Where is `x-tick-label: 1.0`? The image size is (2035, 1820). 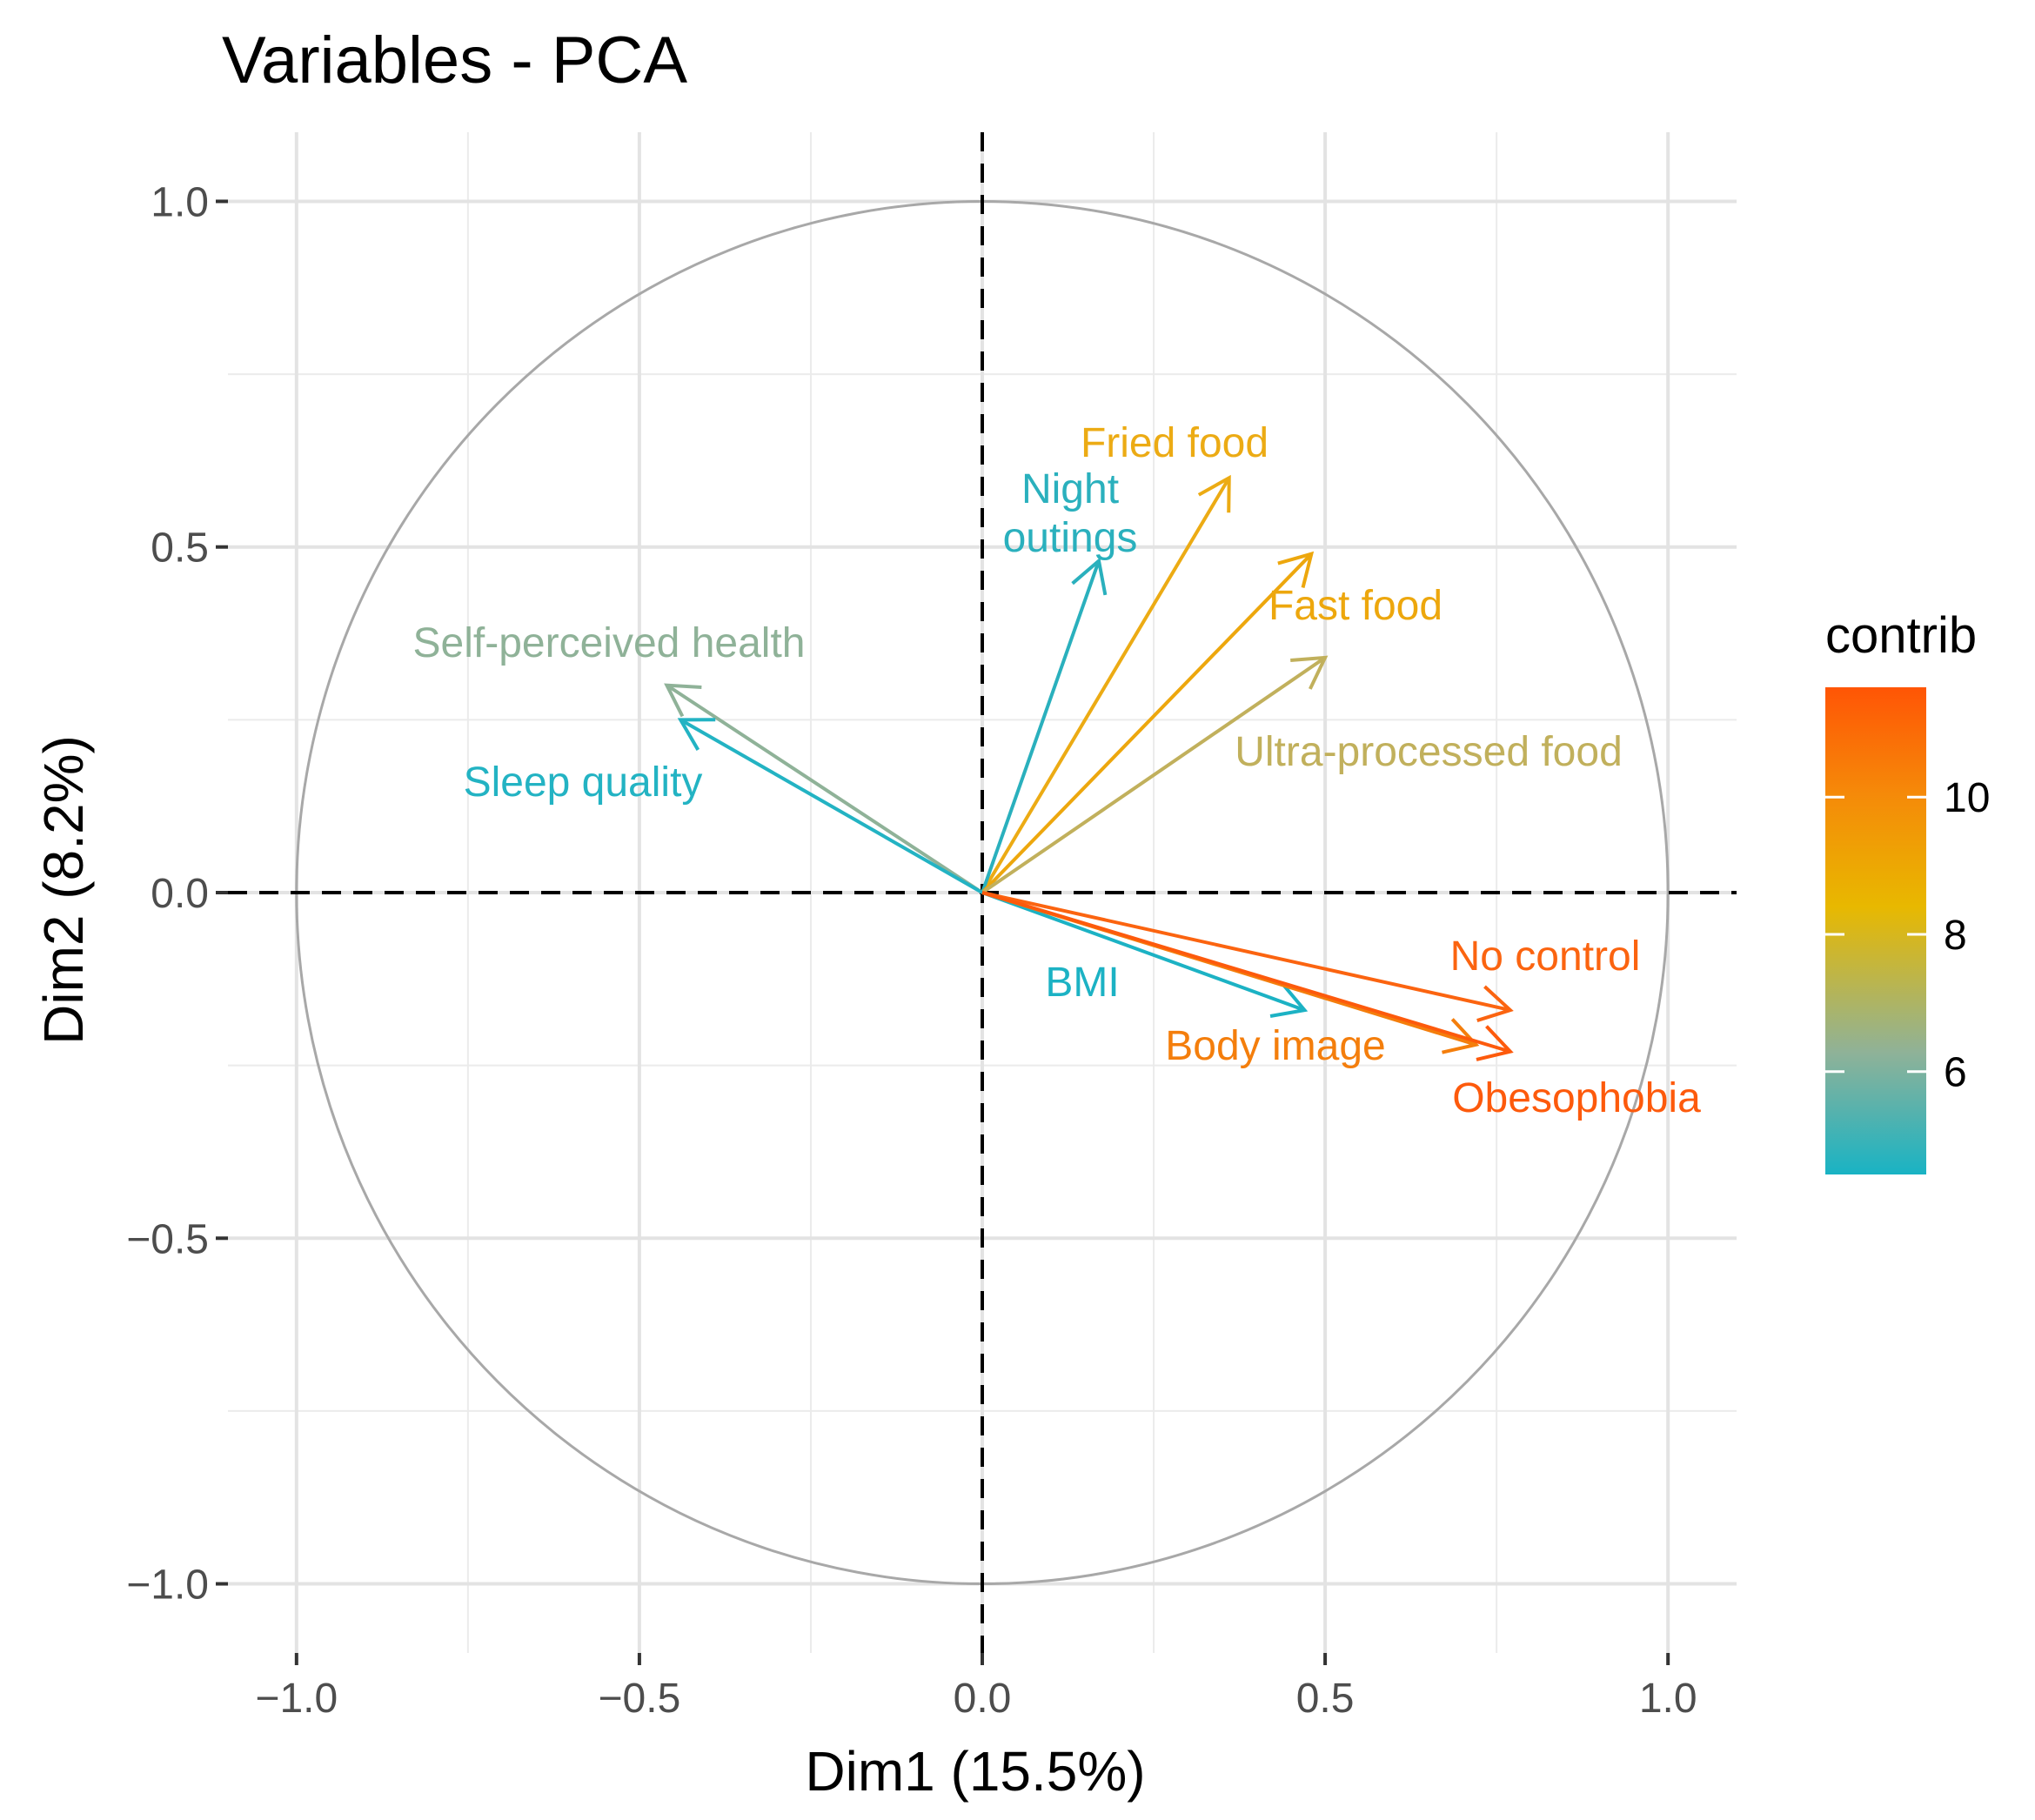 x-tick-label: 1.0 is located at coordinates (1668, 1699).